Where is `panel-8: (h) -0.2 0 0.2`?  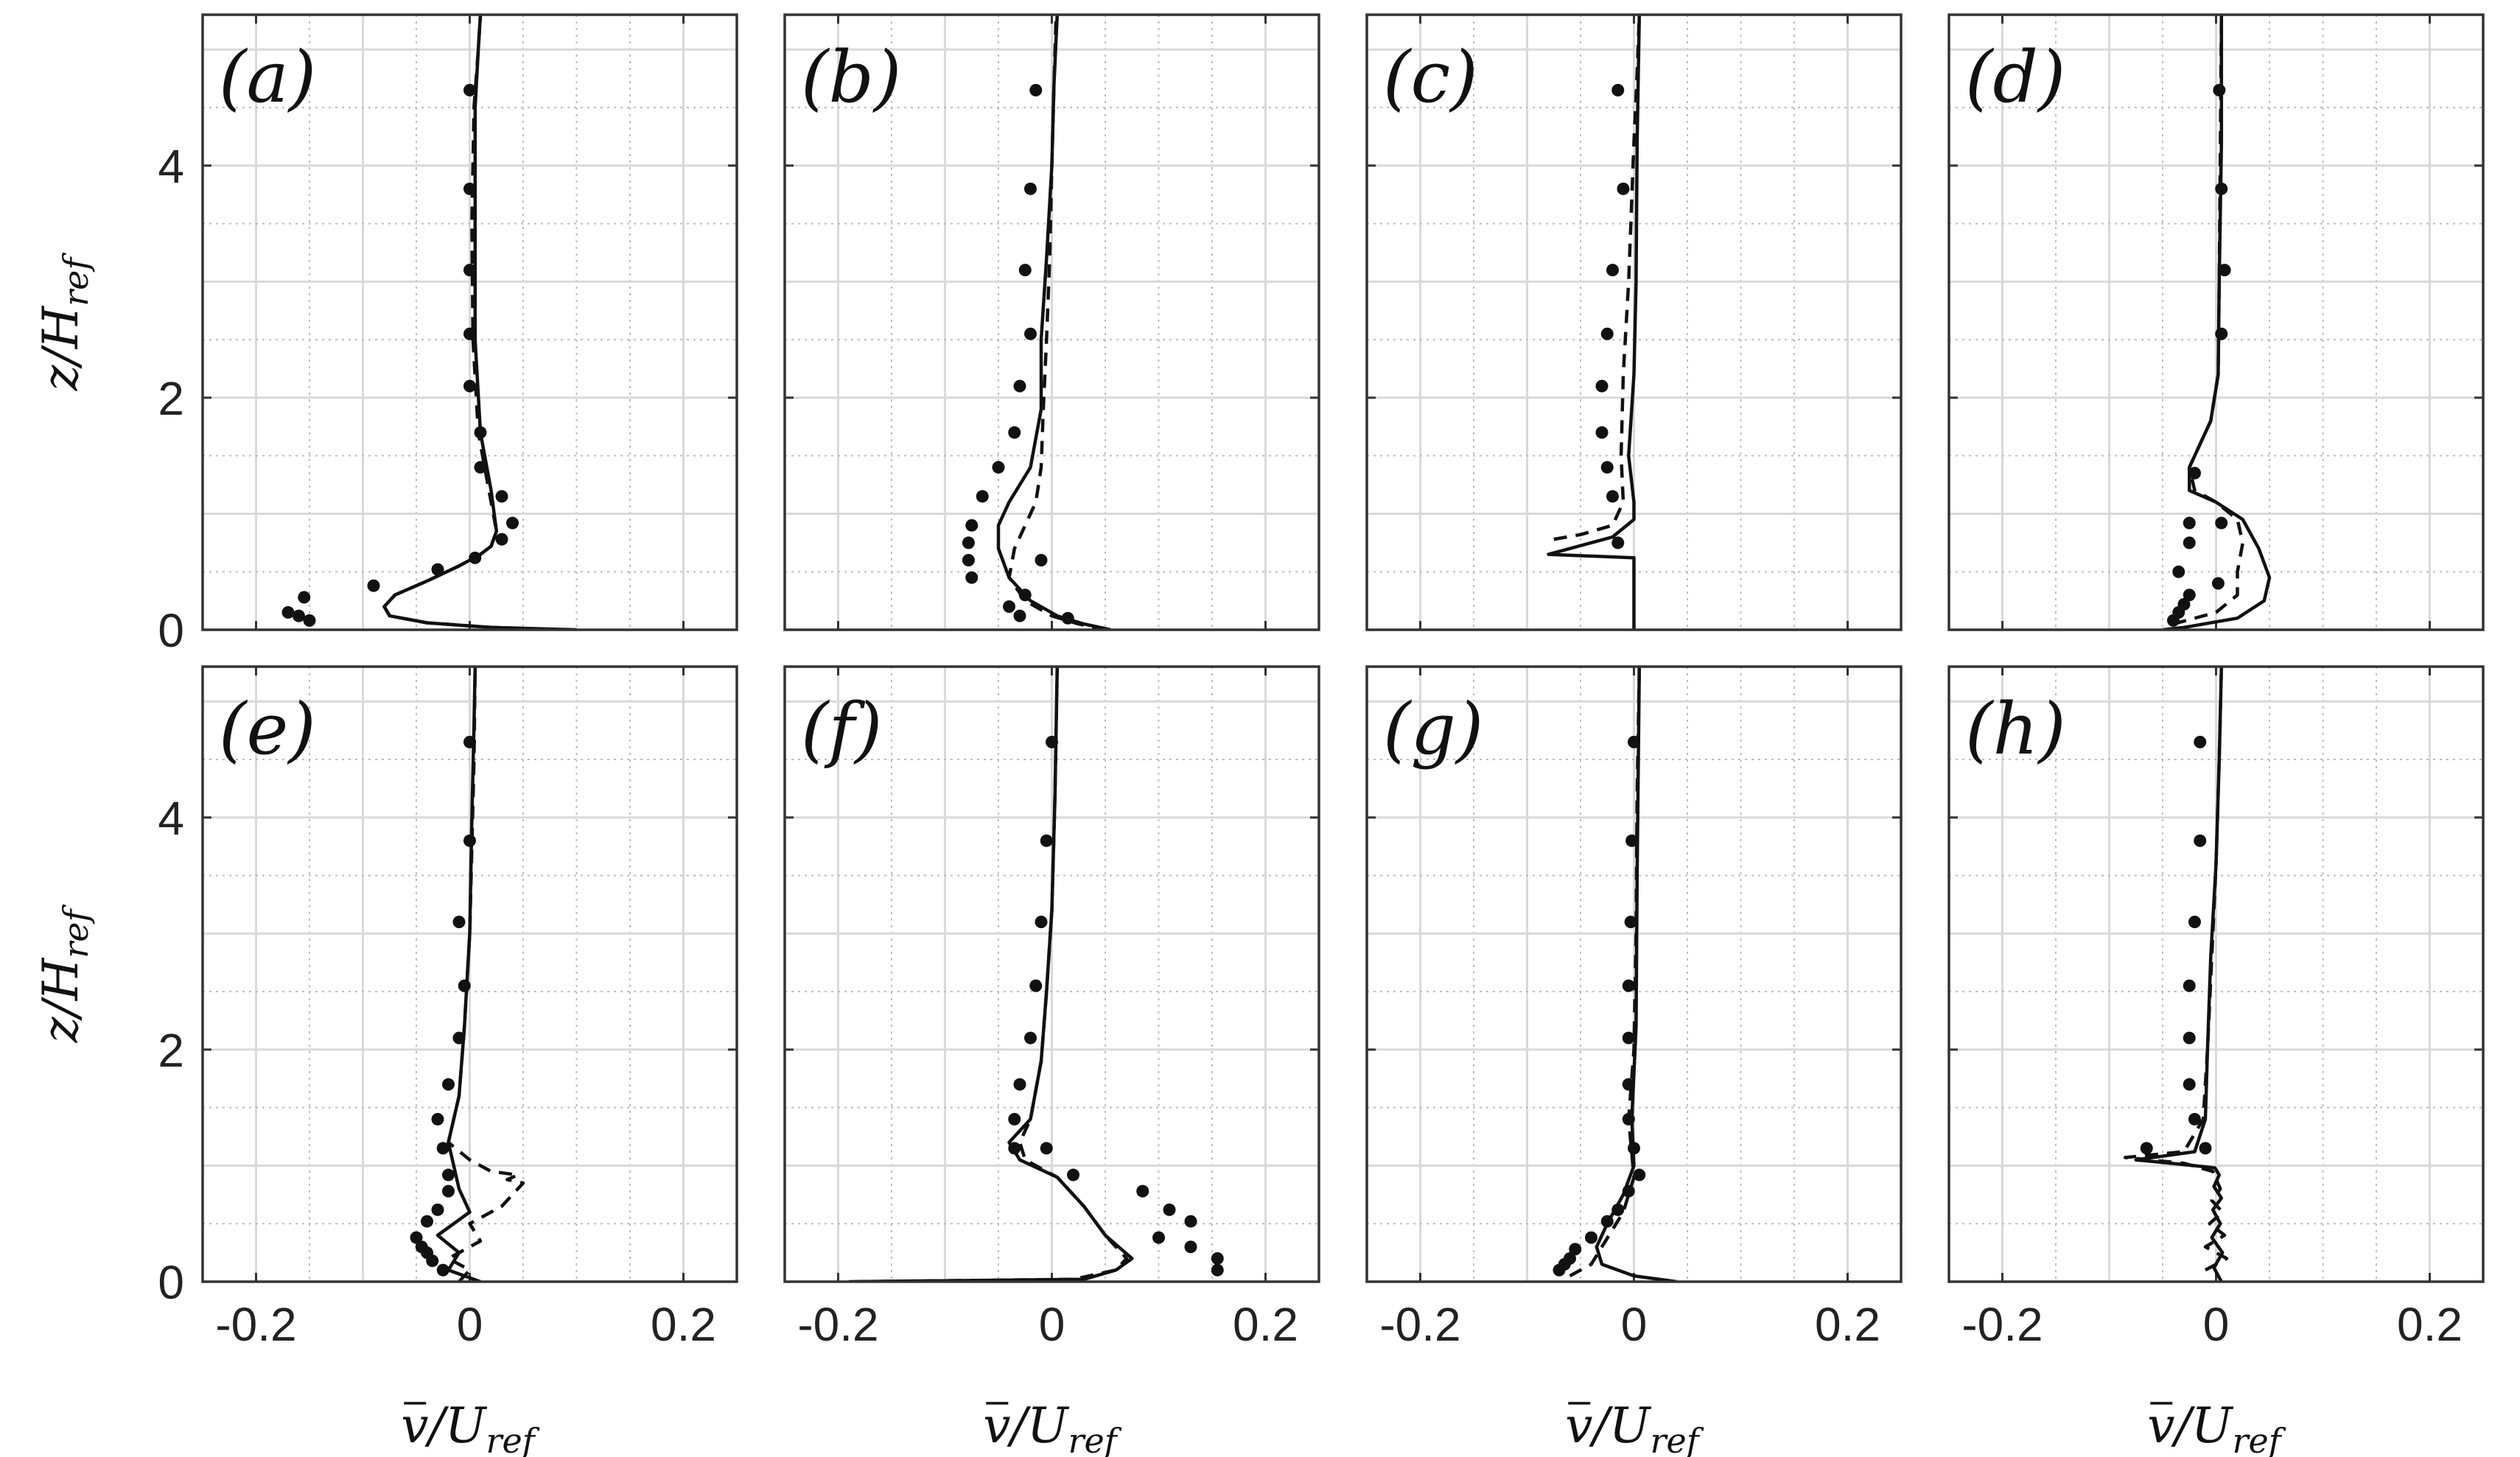 panel-8: (h) -0.2 0 0.2 is located at coordinates (2216, 1008).